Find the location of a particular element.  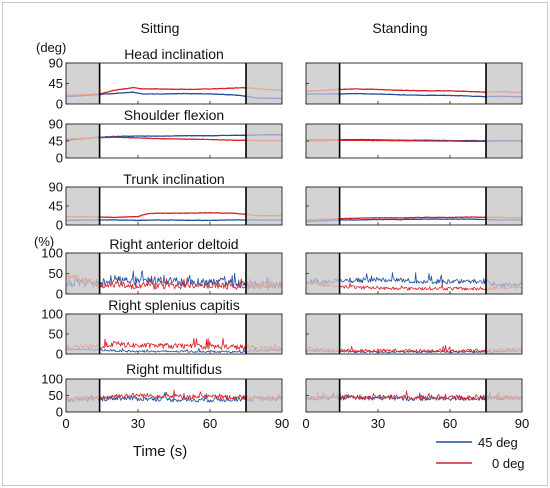

panel-title: Right splenius capitis is located at coordinates (174, 305).